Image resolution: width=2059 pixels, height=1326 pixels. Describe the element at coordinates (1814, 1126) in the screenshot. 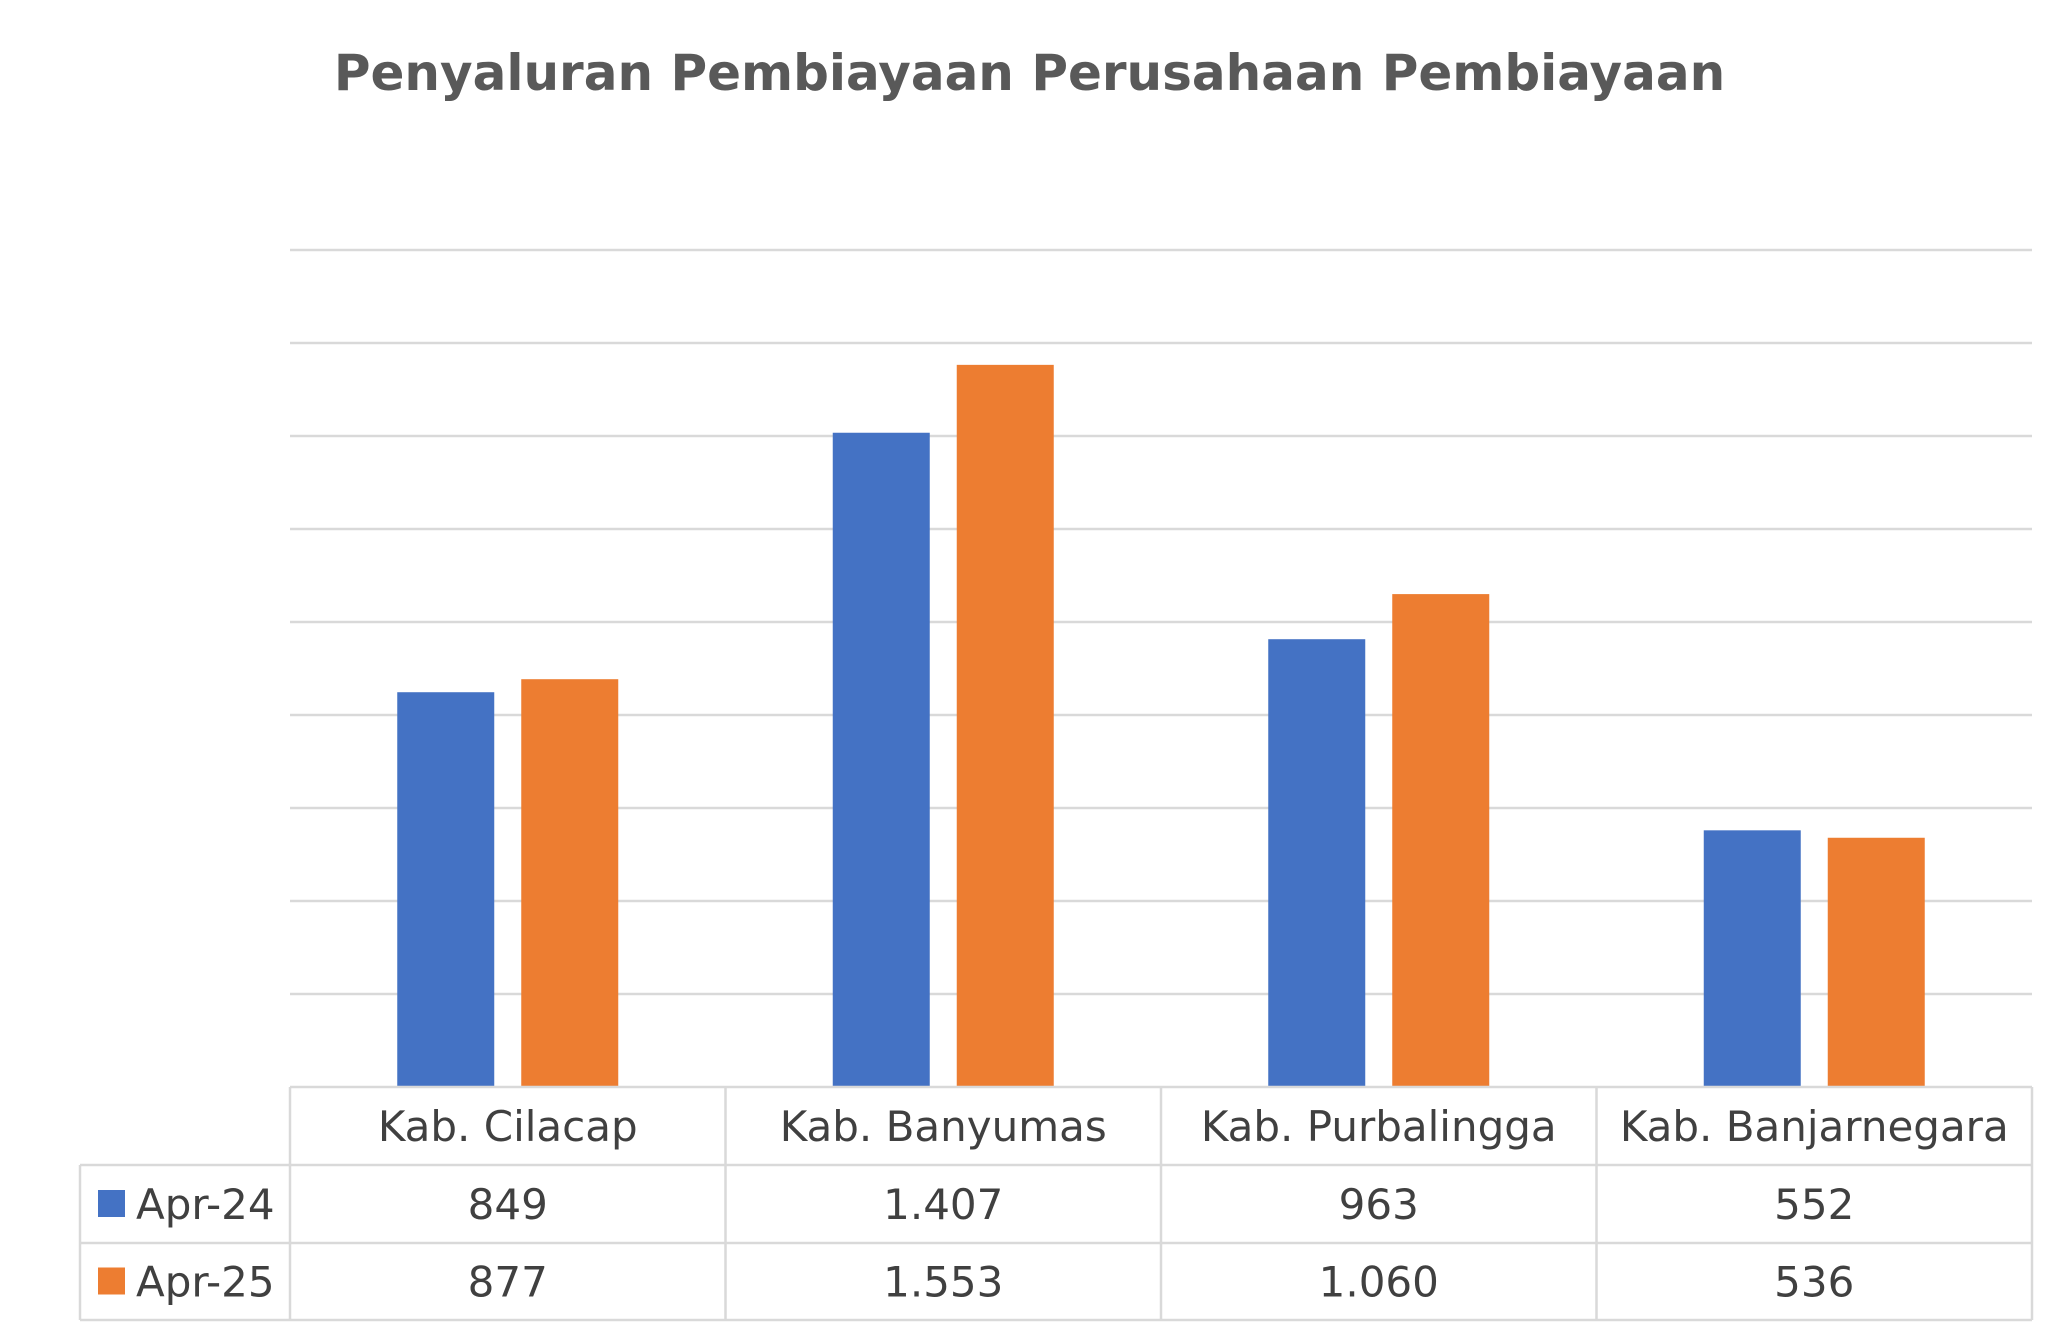

I see `category-label: Kab. Banjarnegara` at that location.